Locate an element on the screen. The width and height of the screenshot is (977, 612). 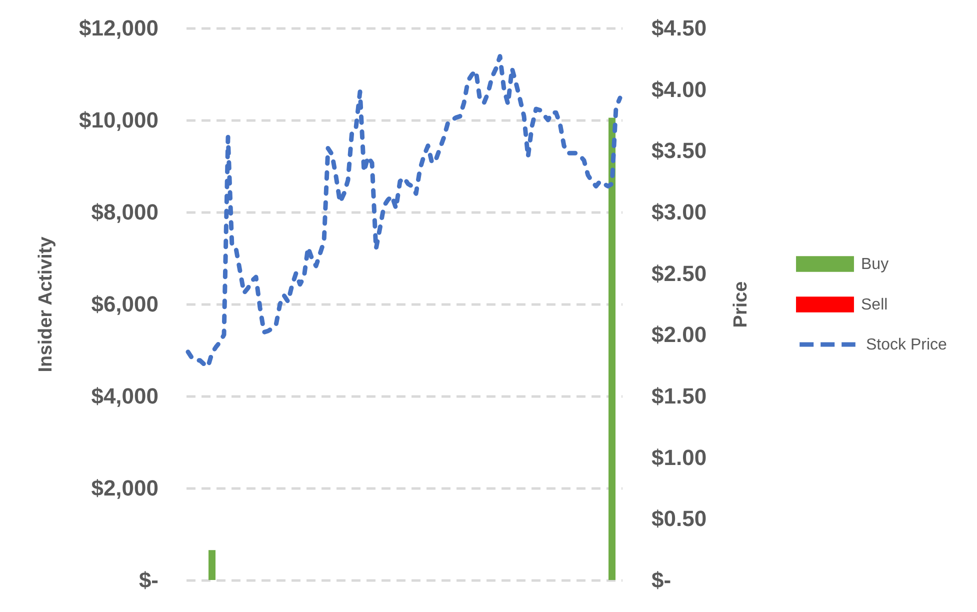
y2-tick-label: $3.50 is located at coordinates (679, 151).